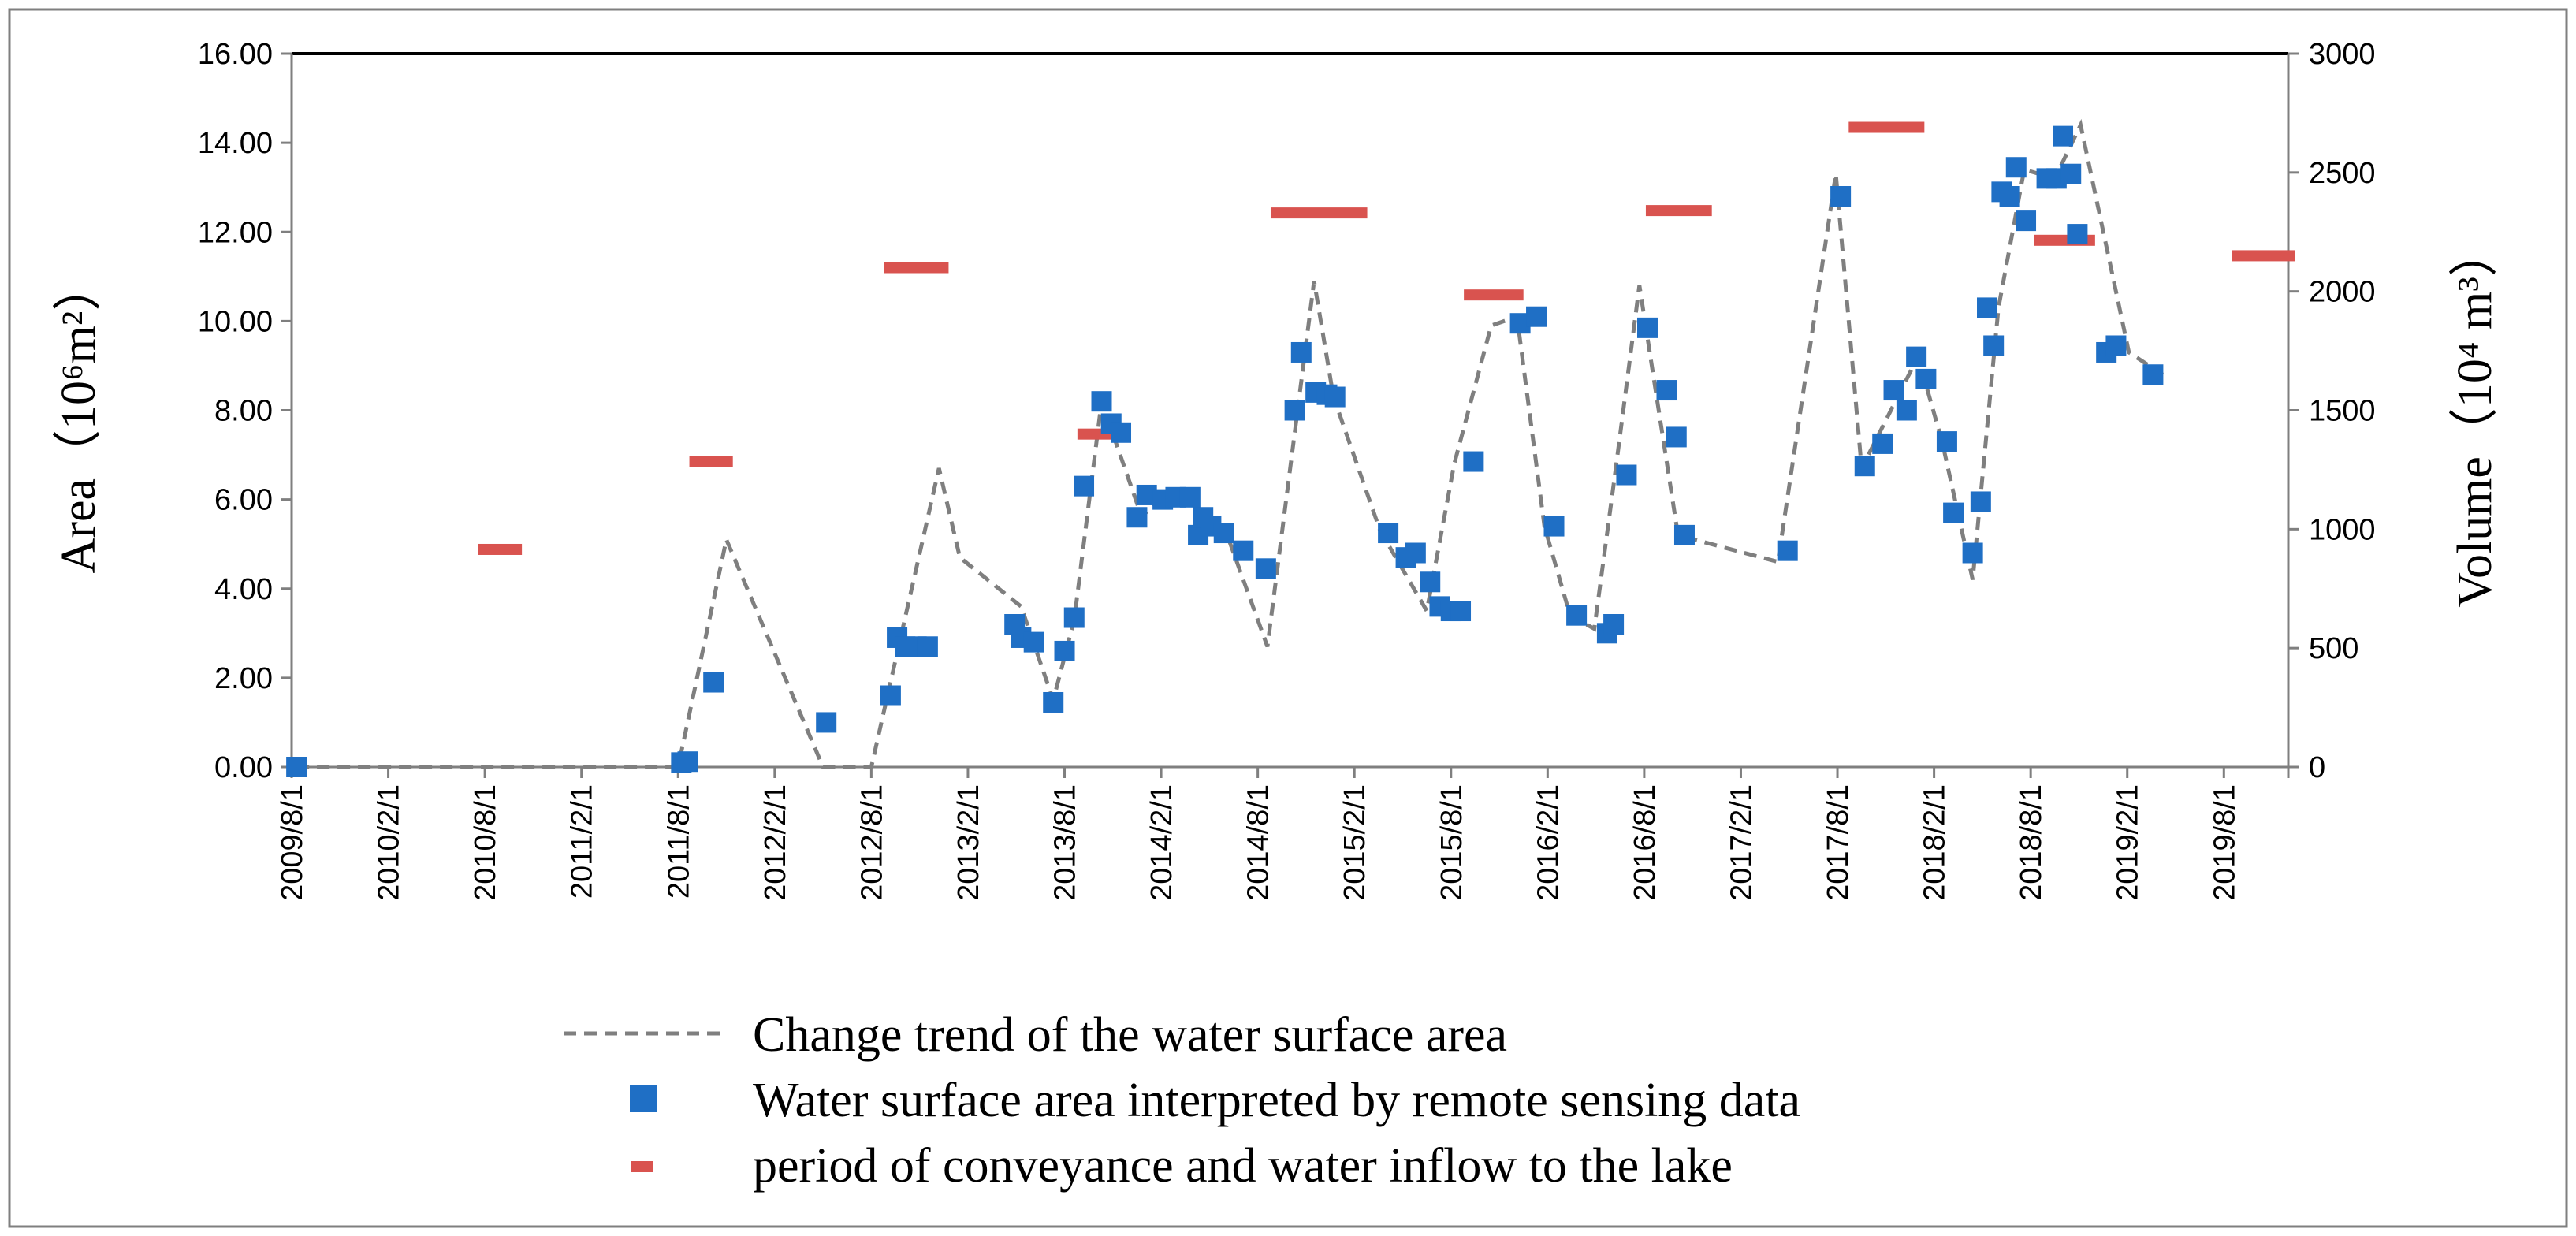  What do you see at coordinates (389, 842) in the screenshot?
I see `x-tick-label: 2010/2/1` at bounding box center [389, 842].